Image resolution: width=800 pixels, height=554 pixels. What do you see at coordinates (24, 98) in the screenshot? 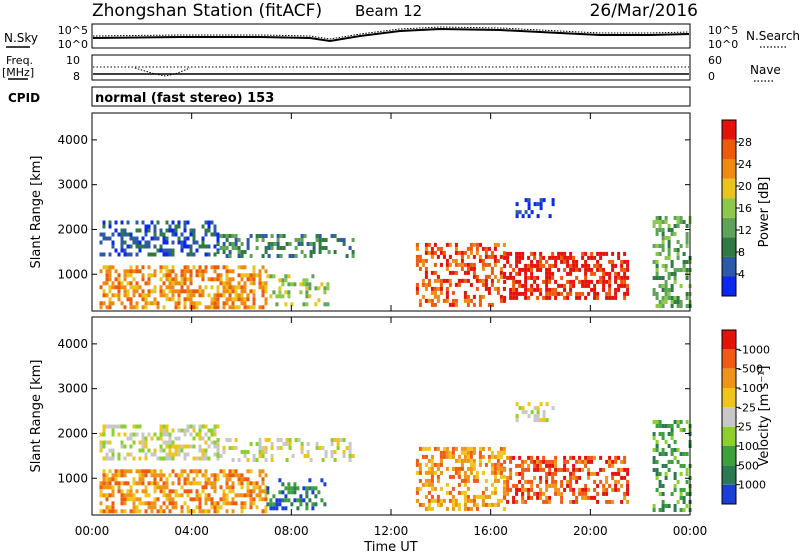
I see `cpid-label: CPID` at bounding box center [24, 98].